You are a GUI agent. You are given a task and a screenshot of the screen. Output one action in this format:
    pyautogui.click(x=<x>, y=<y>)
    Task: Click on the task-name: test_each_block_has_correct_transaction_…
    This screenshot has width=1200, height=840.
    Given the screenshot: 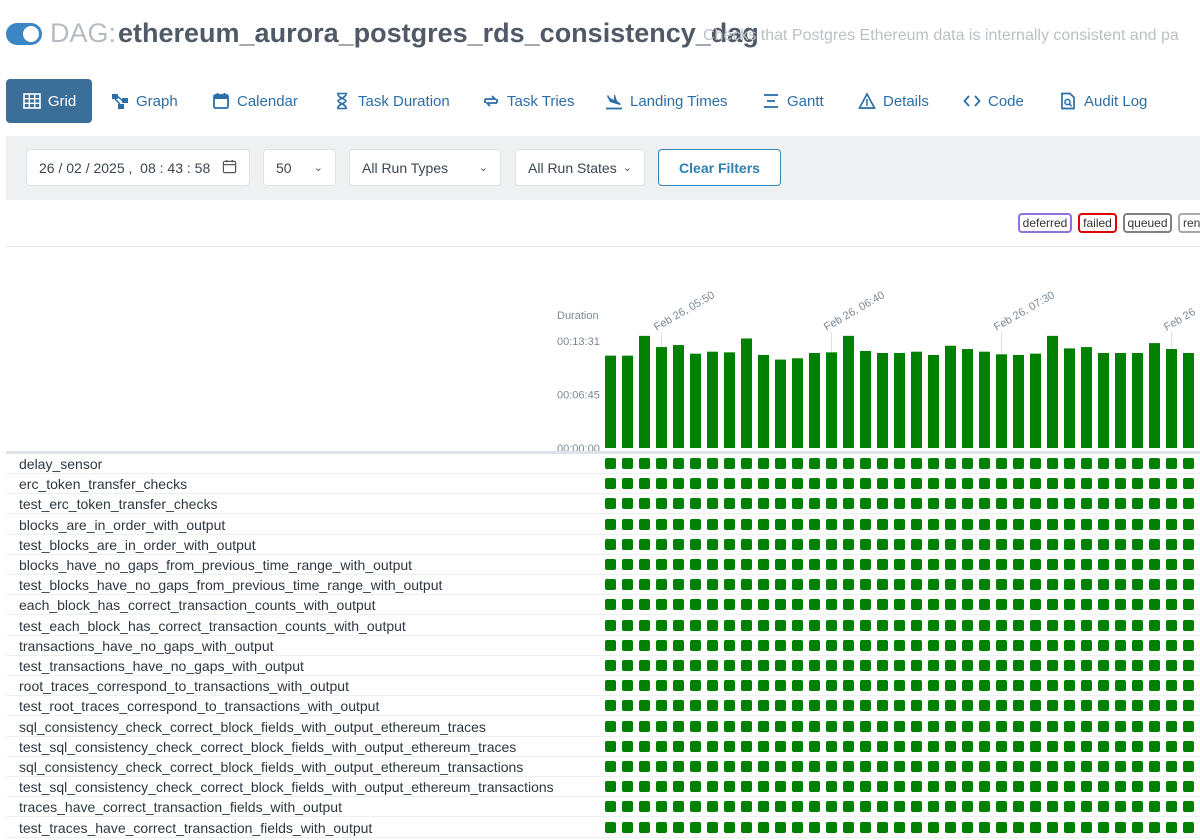 What is the action you would take?
    pyautogui.click(x=212, y=625)
    